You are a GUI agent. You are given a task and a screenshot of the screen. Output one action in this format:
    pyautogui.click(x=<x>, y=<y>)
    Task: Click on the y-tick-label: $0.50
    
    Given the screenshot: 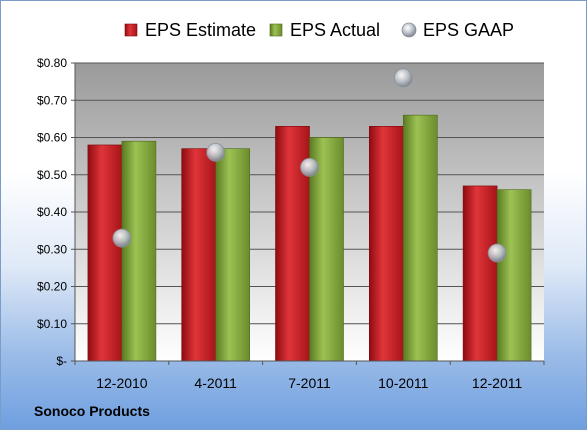 What is the action you would take?
    pyautogui.click(x=52, y=175)
    